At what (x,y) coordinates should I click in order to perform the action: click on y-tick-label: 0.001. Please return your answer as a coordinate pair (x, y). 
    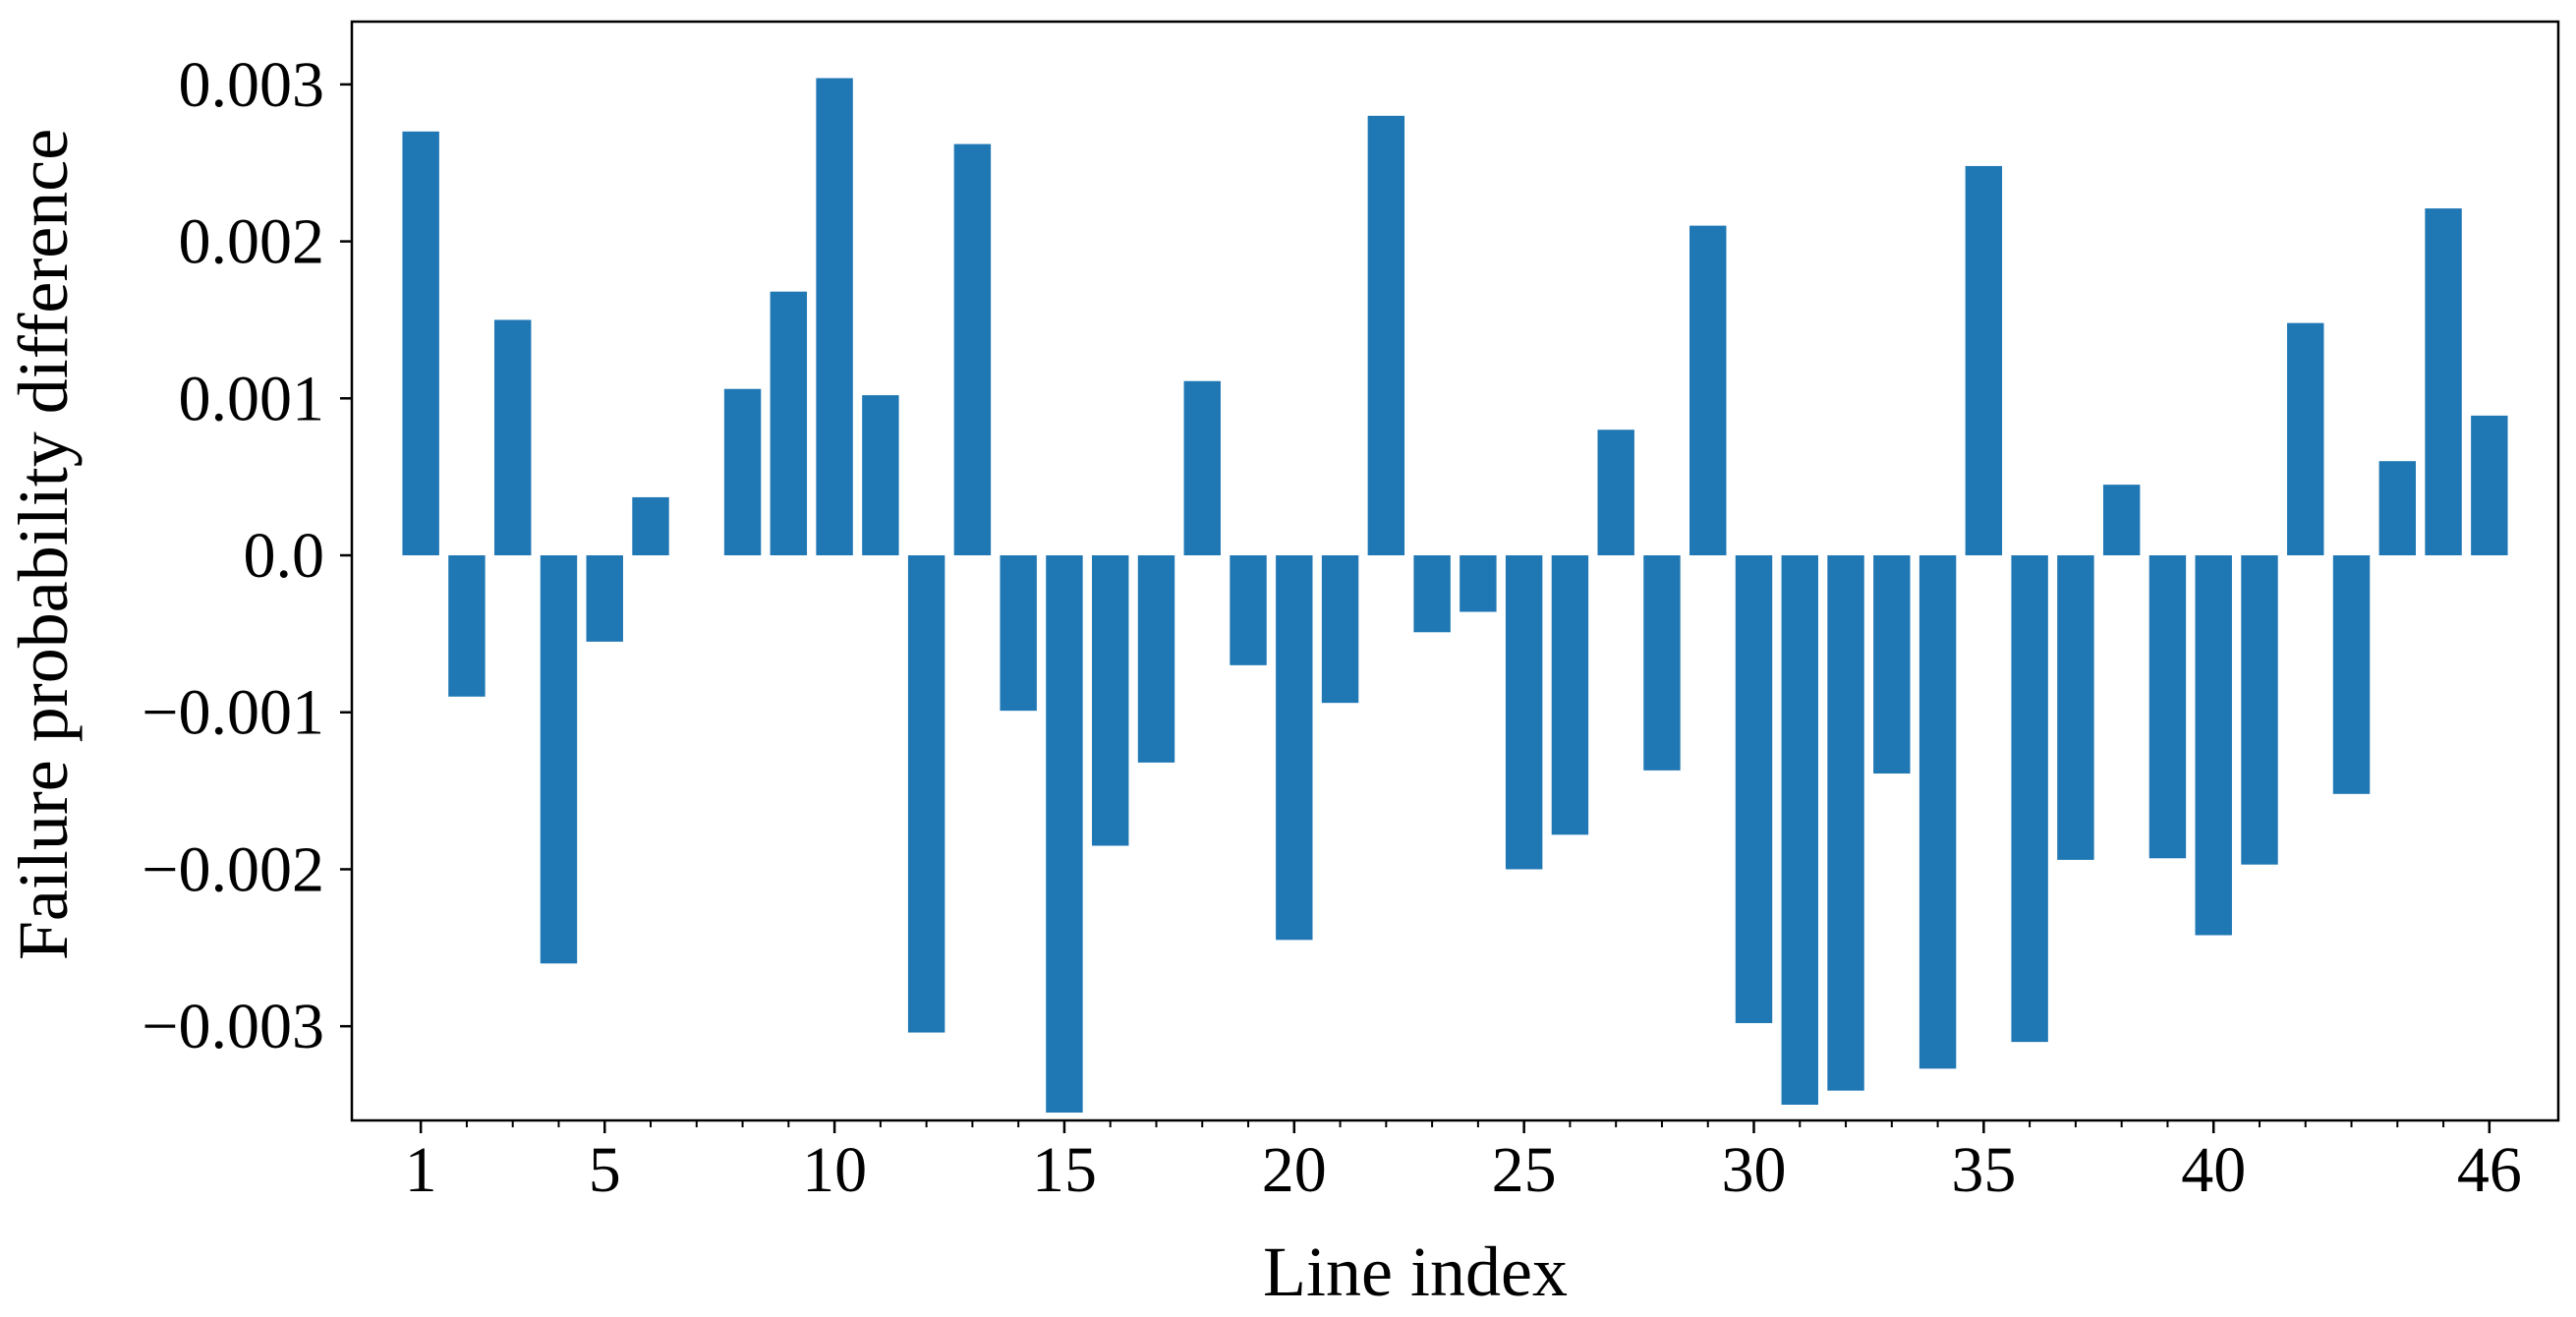
    Looking at the image, I should click on (252, 398).